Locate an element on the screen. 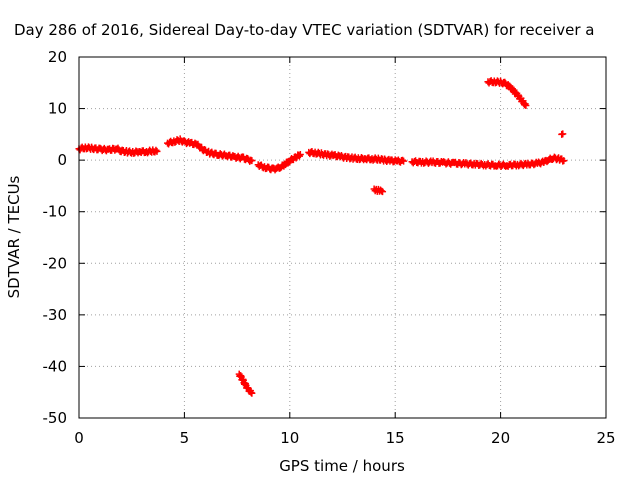 This screenshot has height=480, width=640. y-tick-label: -40 is located at coordinates (55, 366).